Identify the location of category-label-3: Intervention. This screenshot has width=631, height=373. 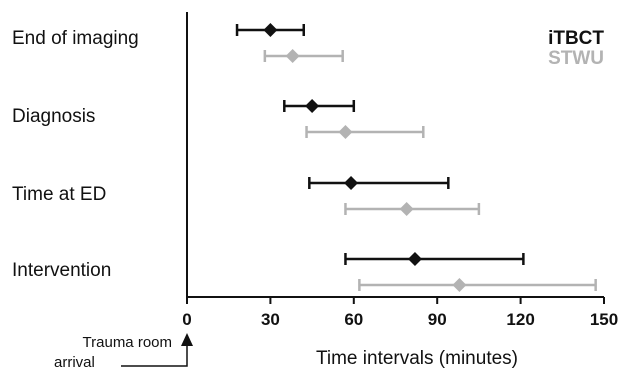
(61, 270).